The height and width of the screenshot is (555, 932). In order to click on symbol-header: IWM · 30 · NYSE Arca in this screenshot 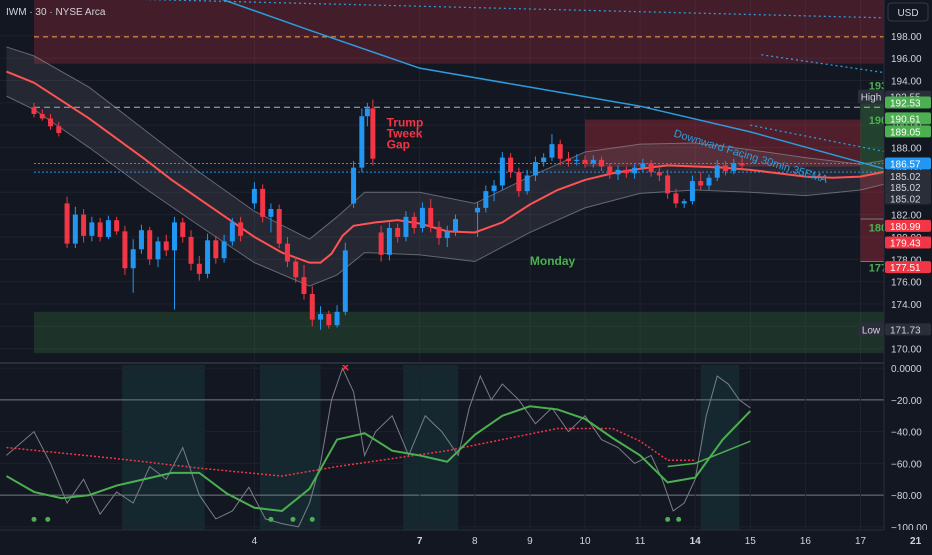, I will do `click(56, 12)`.